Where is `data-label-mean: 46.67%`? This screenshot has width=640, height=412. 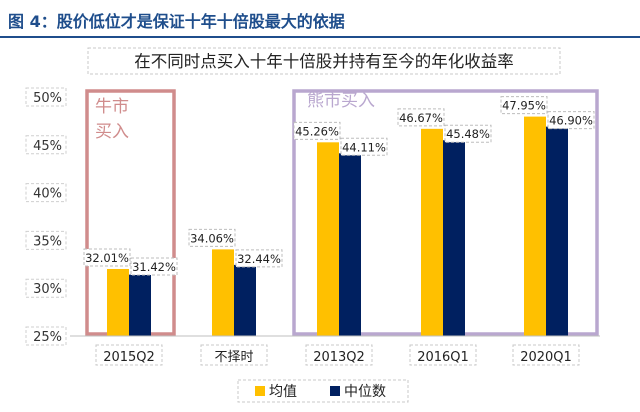 data-label-mean: 46.67% is located at coordinates (421, 118).